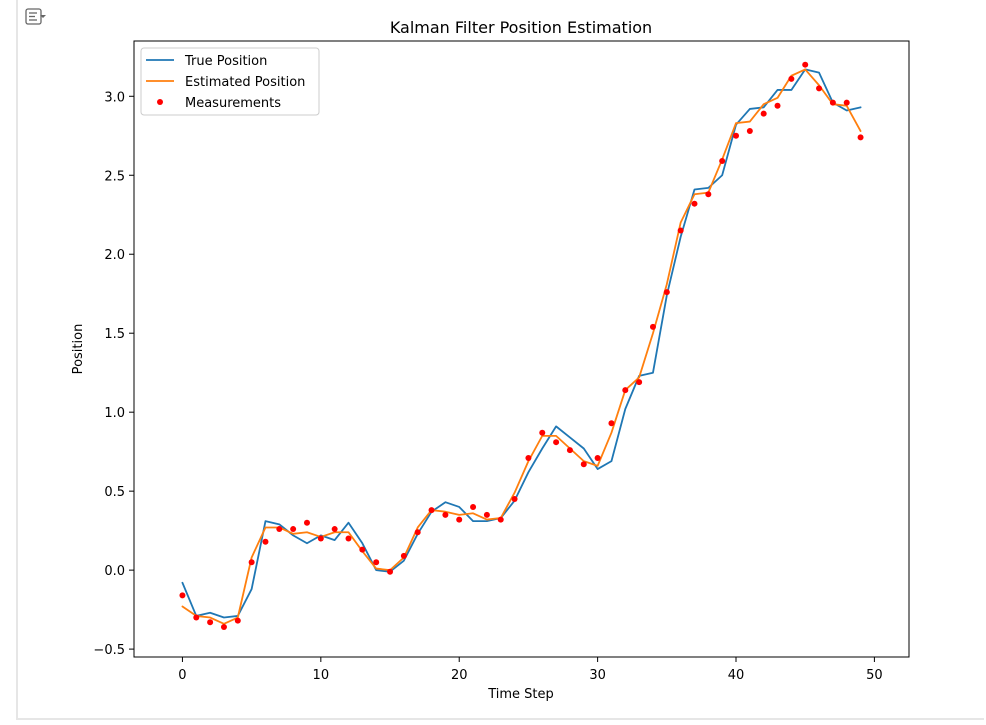 This screenshot has width=986, height=725. I want to click on y-tick-label: 3.0, so click(114, 97).